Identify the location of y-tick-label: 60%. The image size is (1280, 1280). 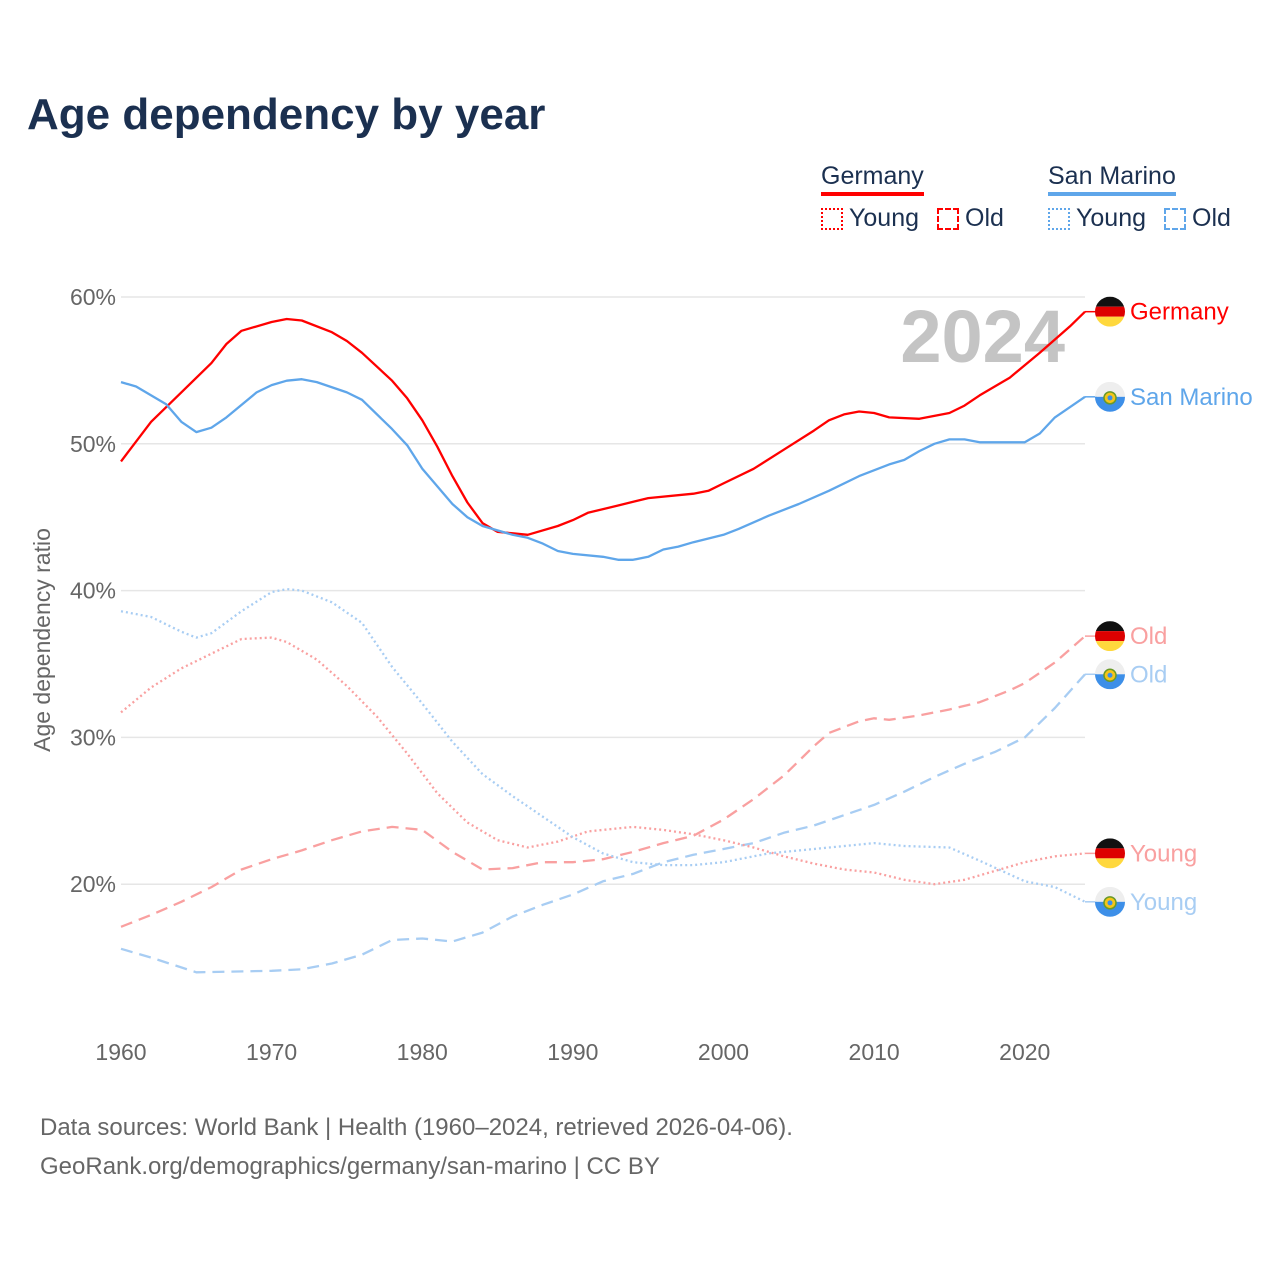
(93, 297).